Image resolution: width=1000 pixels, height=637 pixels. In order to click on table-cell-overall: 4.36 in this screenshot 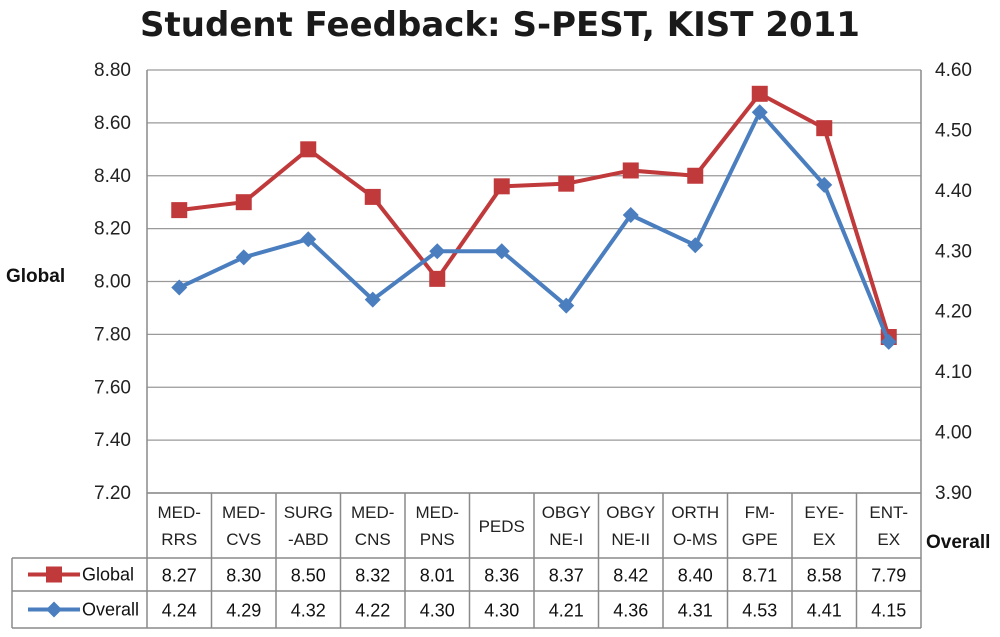, I will do `click(630, 611)`.